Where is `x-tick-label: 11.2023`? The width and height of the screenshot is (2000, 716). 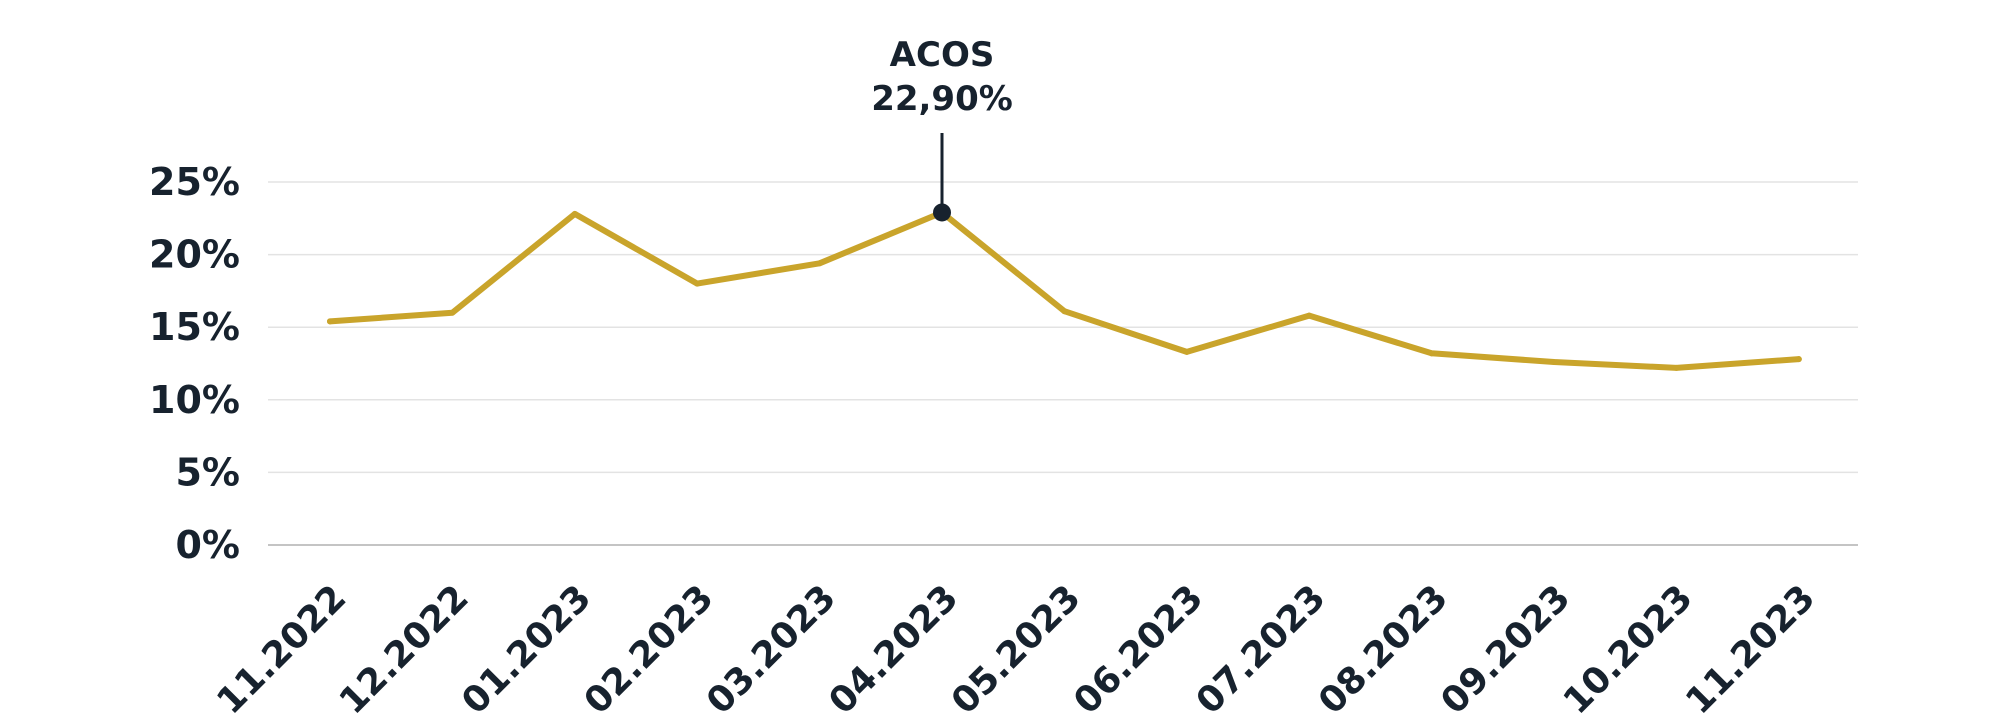
x-tick-label: 11.2023 is located at coordinates (1750, 646).